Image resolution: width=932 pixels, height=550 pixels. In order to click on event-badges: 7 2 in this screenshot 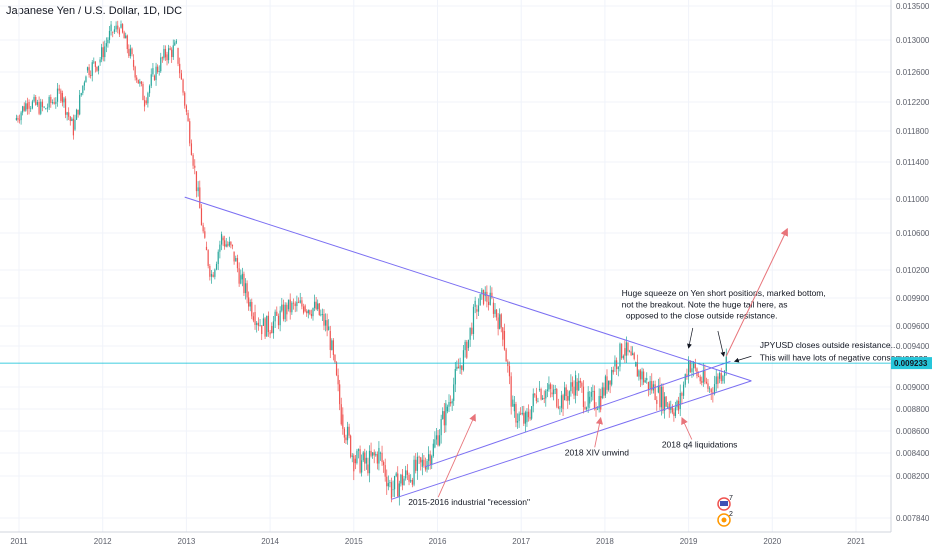, I will do `click(725, 511)`.